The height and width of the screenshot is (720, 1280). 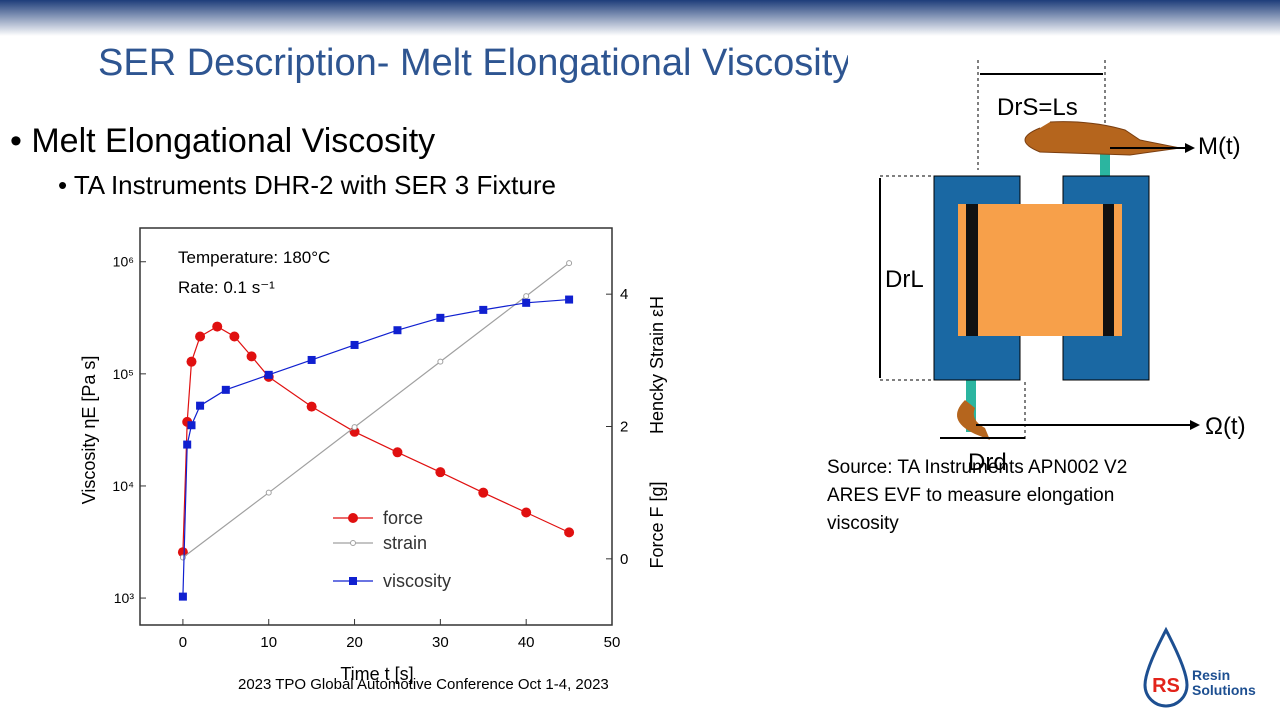 What do you see at coordinates (624, 427) in the screenshot?
I see `y2-tick-label: 2` at bounding box center [624, 427].